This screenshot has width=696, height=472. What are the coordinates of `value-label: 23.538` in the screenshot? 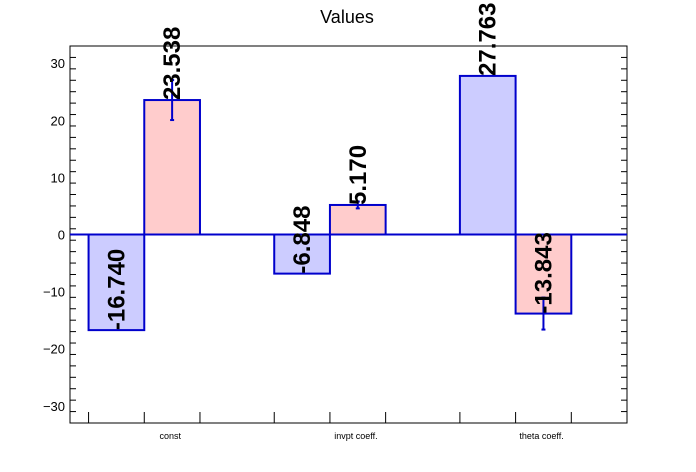 It's located at (172, 63).